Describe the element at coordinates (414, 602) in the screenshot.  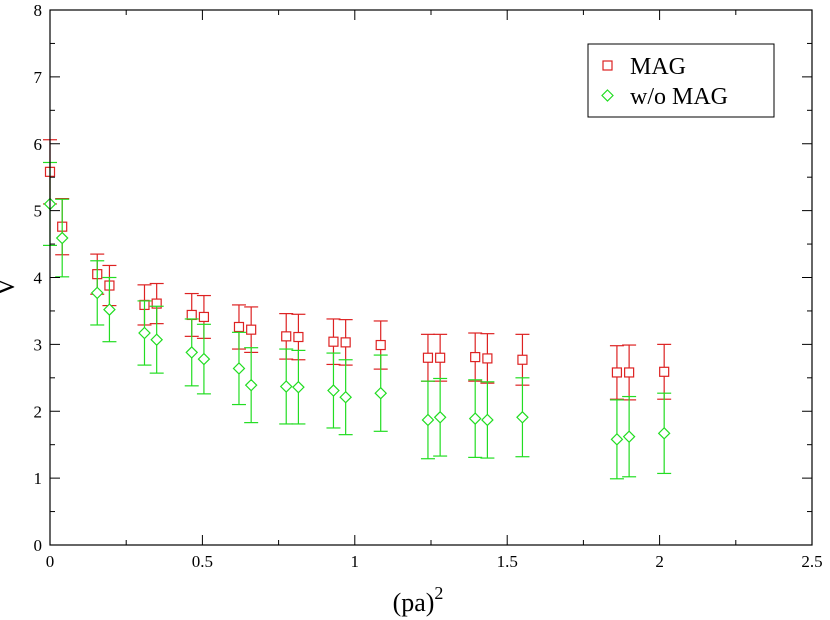
I see `x-axis-label-base: (pa)` at that location.